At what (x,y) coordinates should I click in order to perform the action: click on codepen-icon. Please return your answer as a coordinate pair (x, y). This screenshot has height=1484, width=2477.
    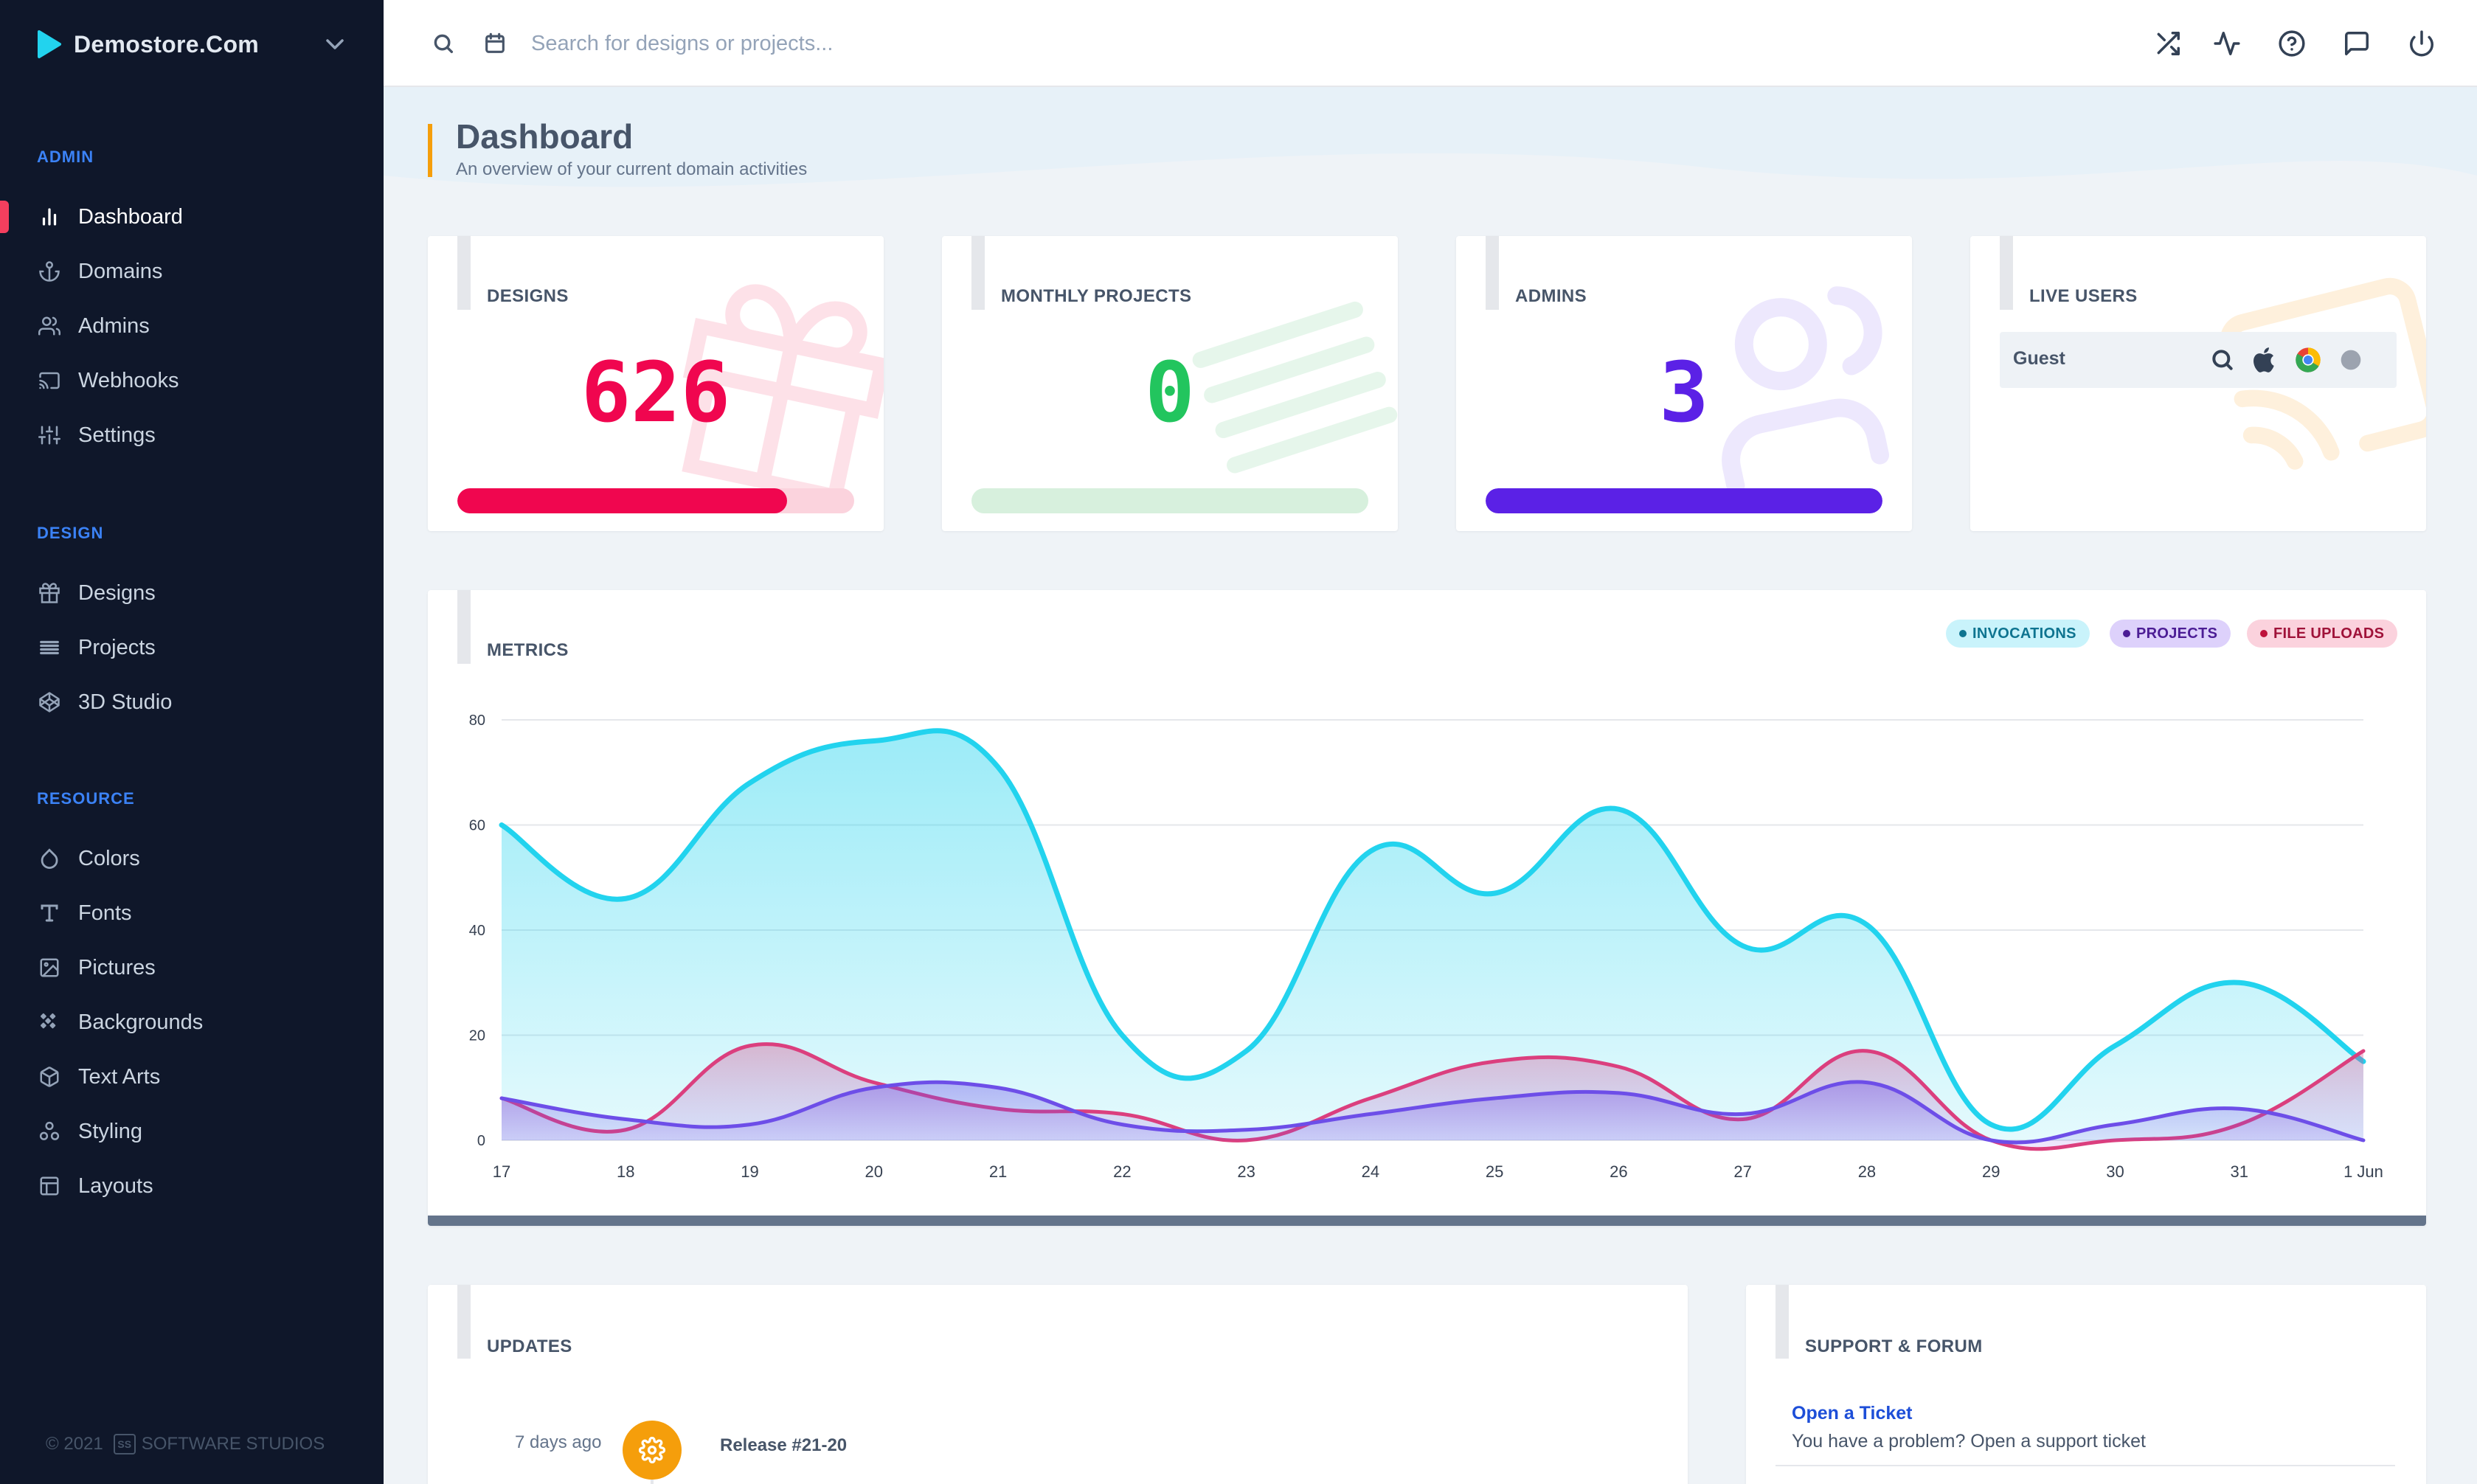
    Looking at the image, I should click on (49, 702).